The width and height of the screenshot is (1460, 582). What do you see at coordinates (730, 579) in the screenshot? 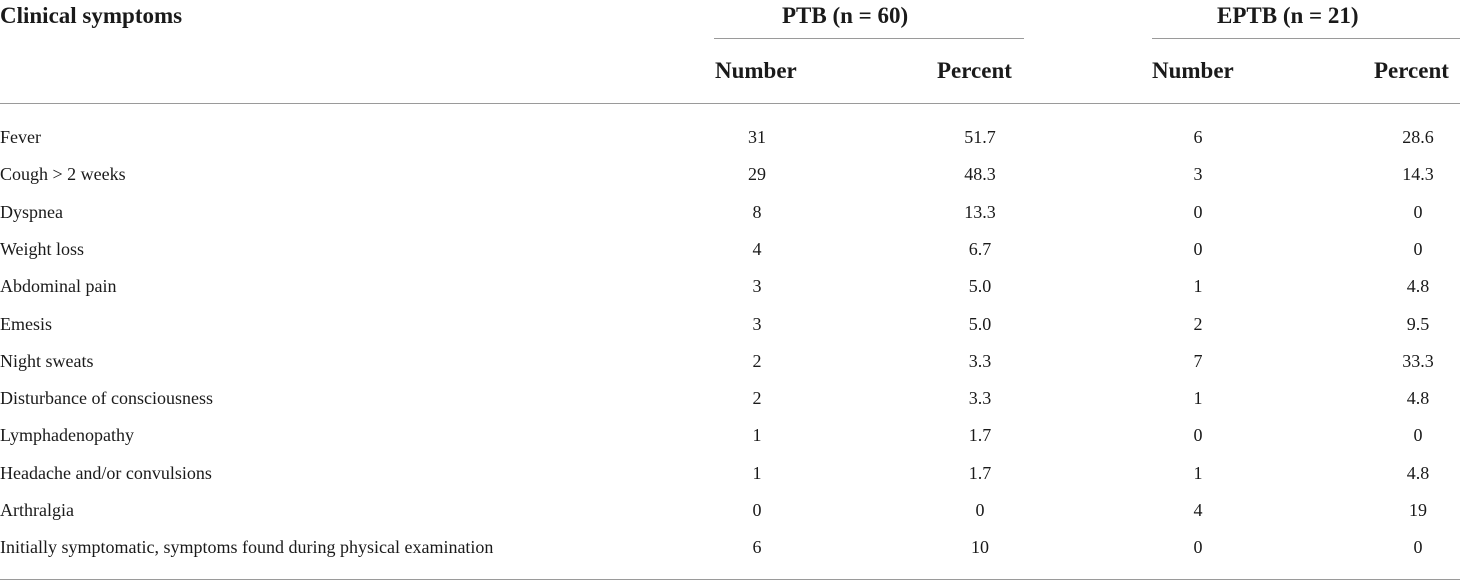
I see `table-bottom-rule` at bounding box center [730, 579].